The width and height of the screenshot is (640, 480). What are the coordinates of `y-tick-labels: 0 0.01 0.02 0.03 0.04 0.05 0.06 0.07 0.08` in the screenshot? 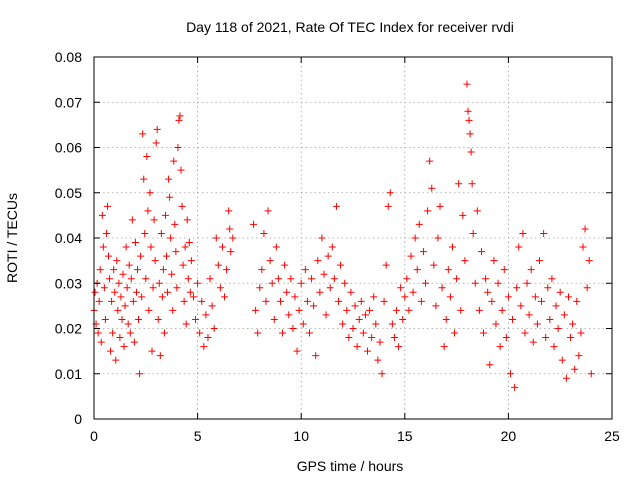 It's located at (68, 238).